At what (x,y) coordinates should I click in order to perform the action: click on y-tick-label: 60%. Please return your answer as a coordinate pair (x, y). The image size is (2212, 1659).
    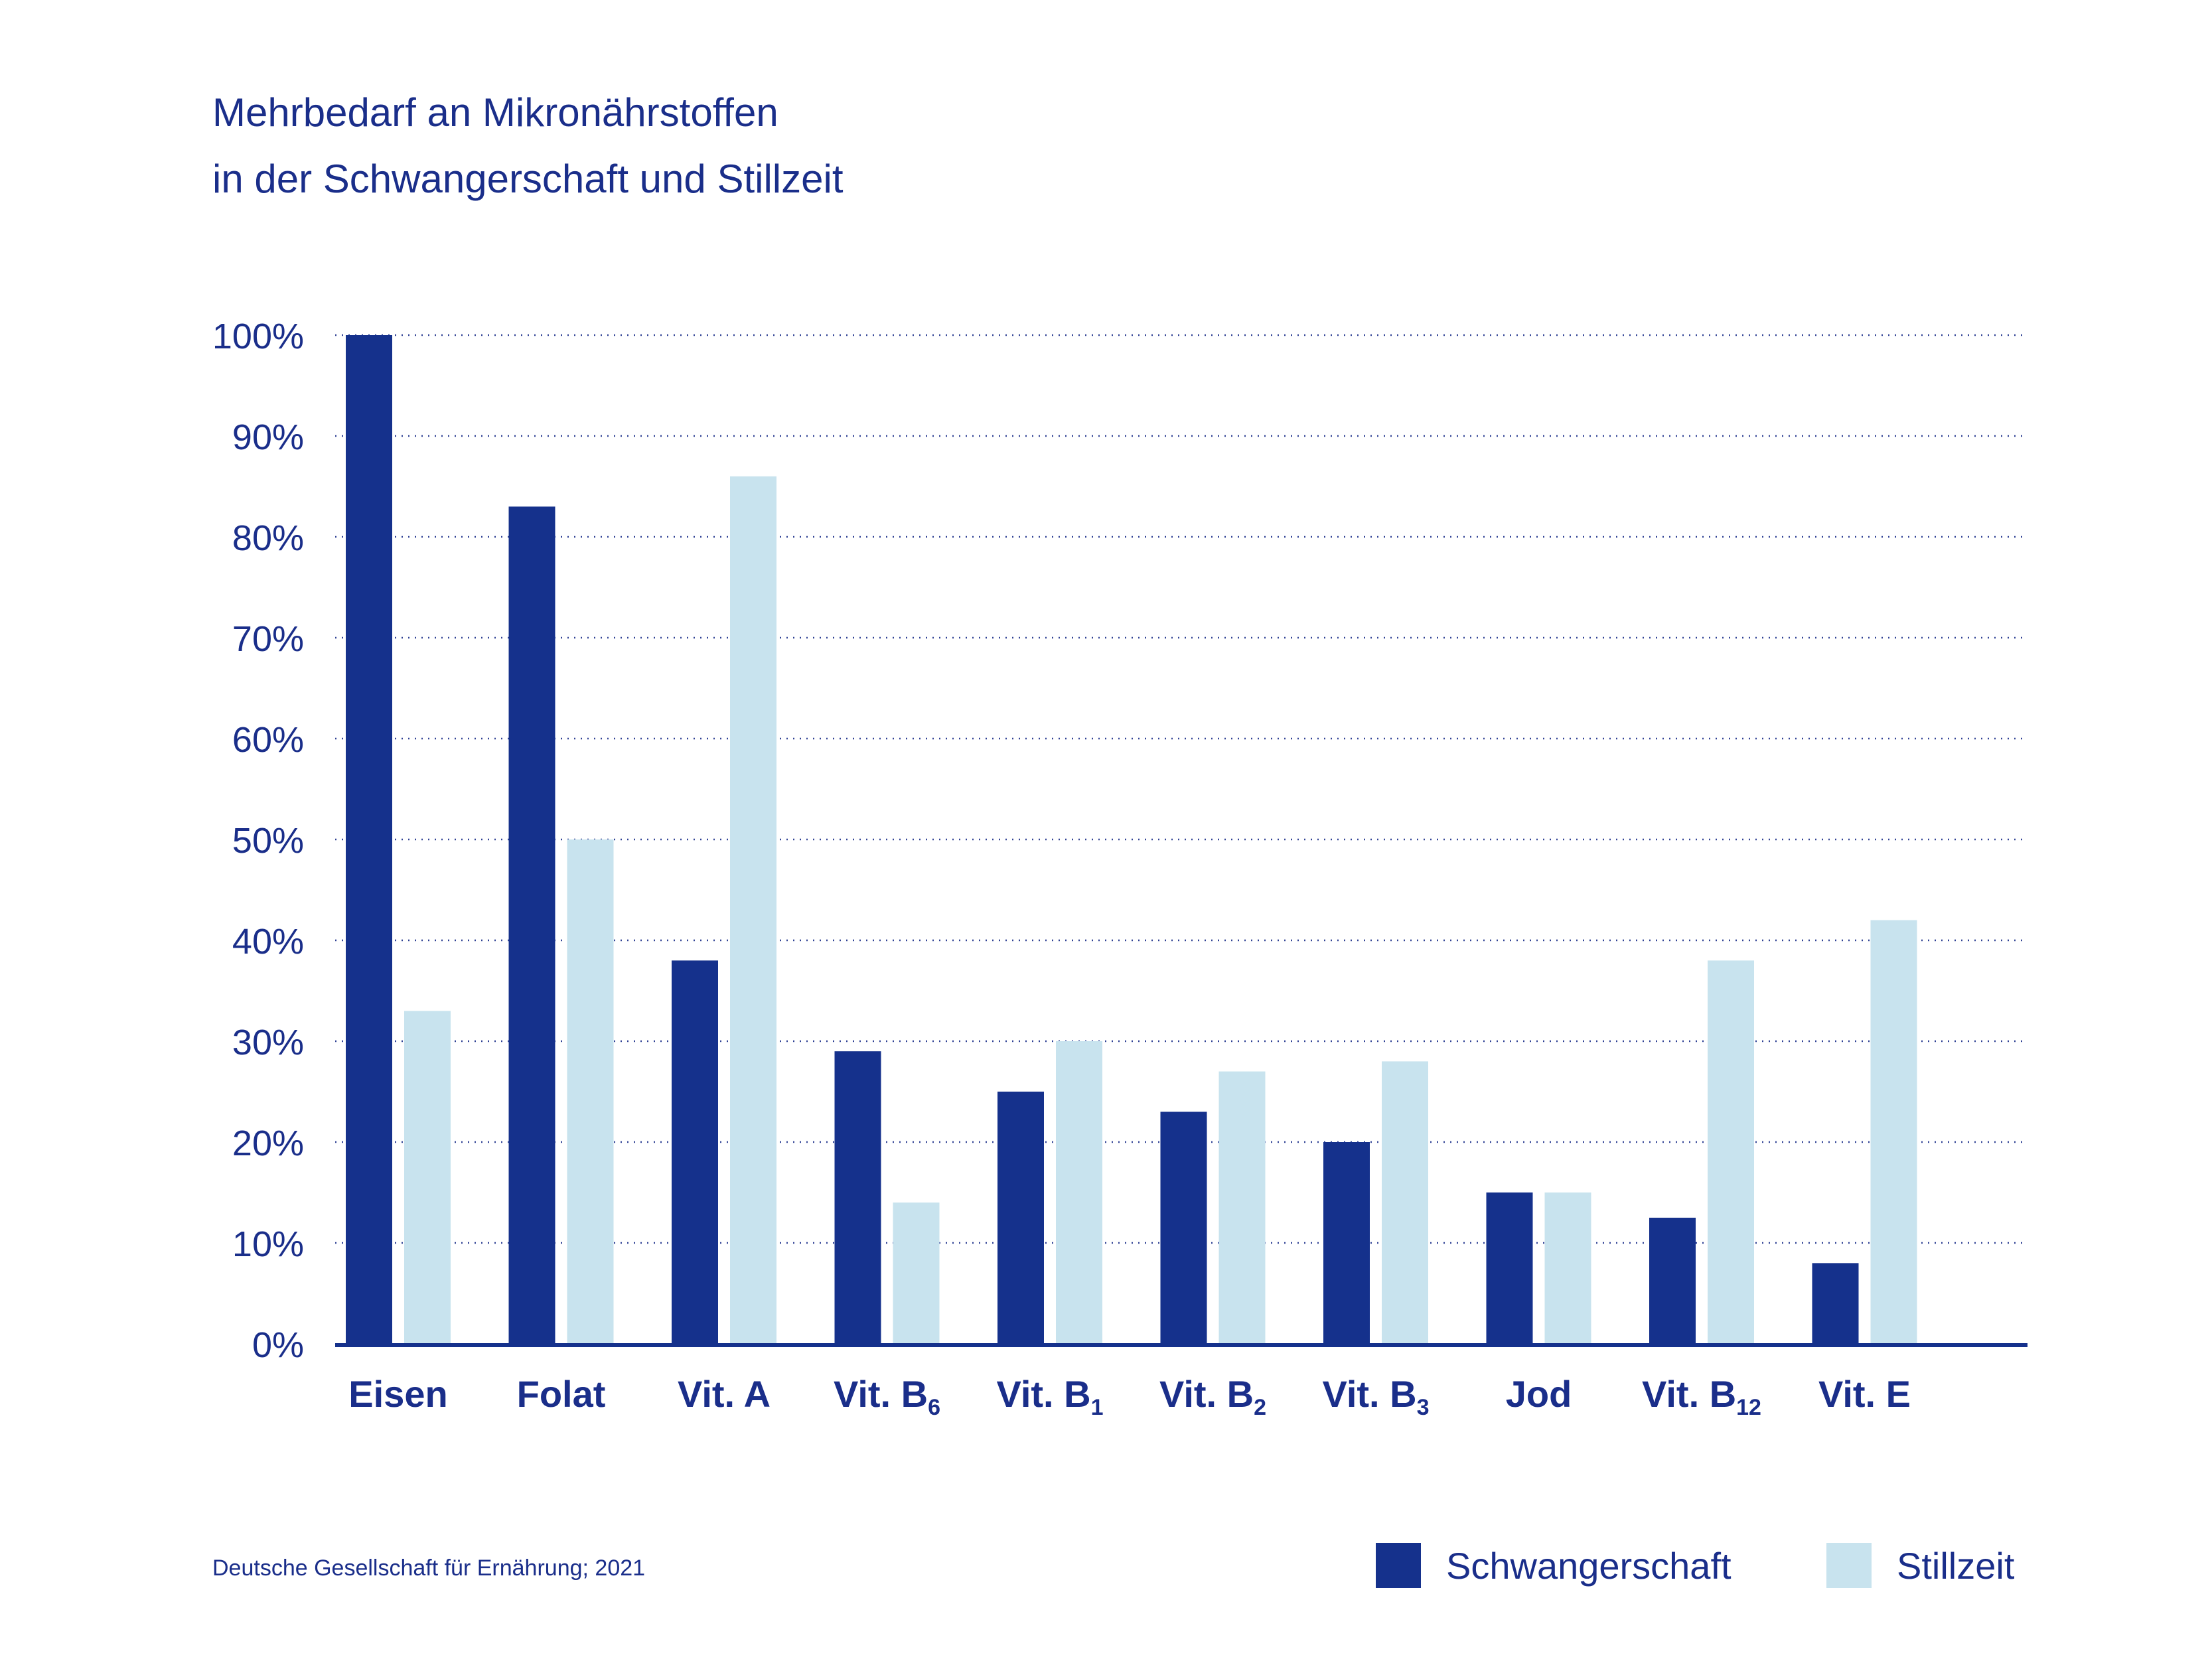
    Looking at the image, I should click on (268, 740).